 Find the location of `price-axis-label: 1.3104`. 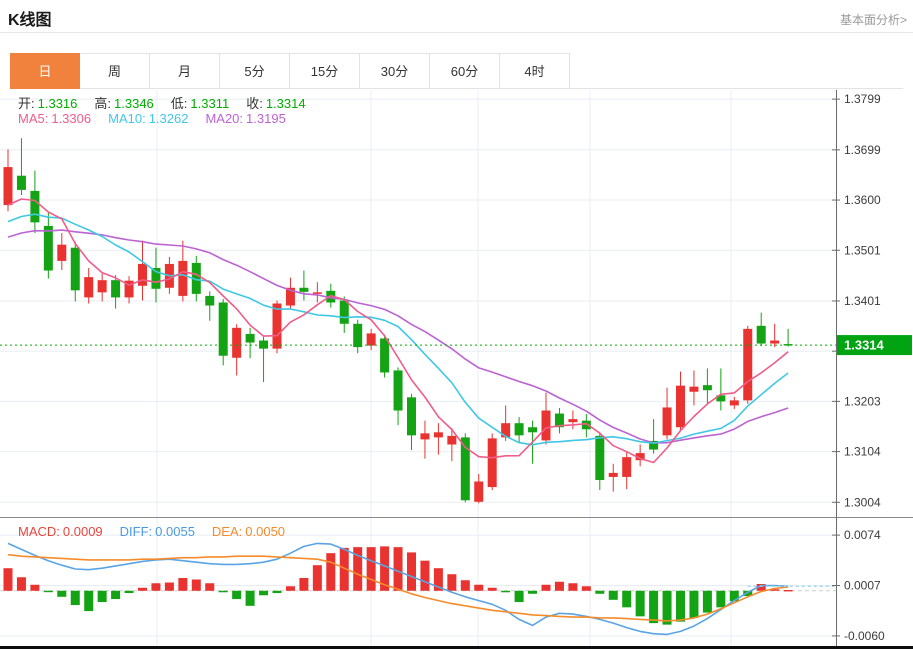

price-axis-label: 1.3104 is located at coordinates (862, 452).